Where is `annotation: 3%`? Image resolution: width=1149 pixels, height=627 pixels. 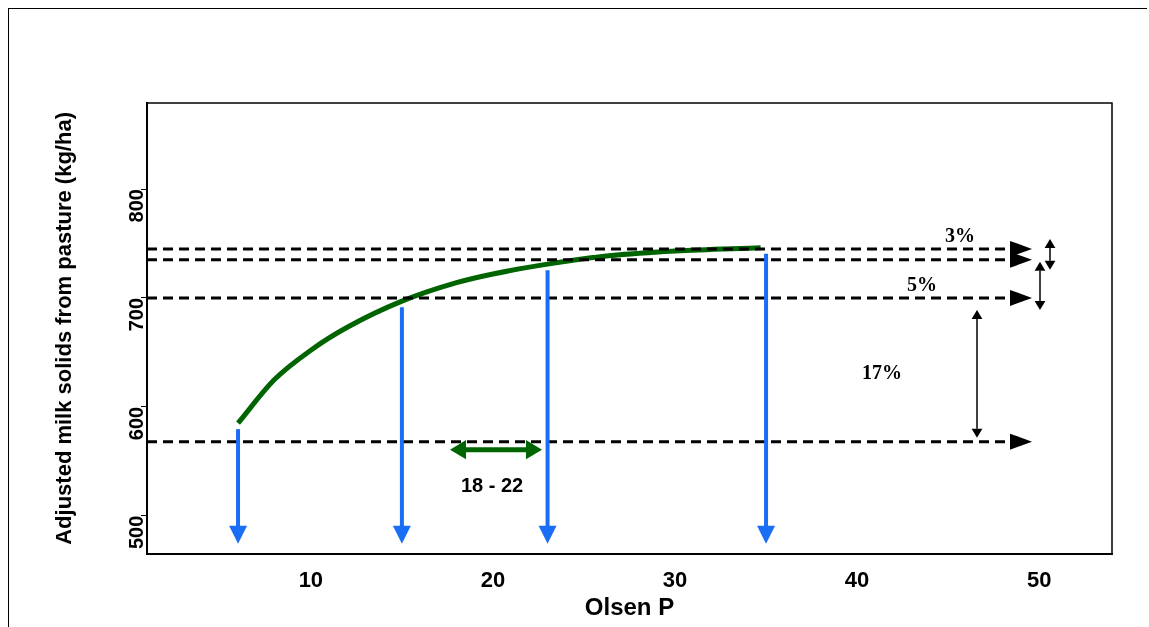
annotation: 3% is located at coordinates (960, 235).